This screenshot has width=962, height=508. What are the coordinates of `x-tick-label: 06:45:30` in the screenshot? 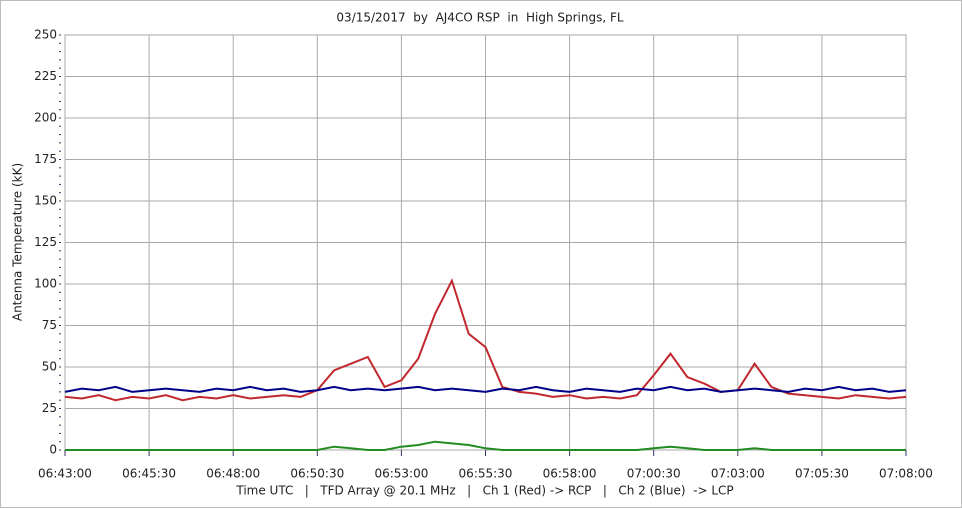 It's located at (149, 474).